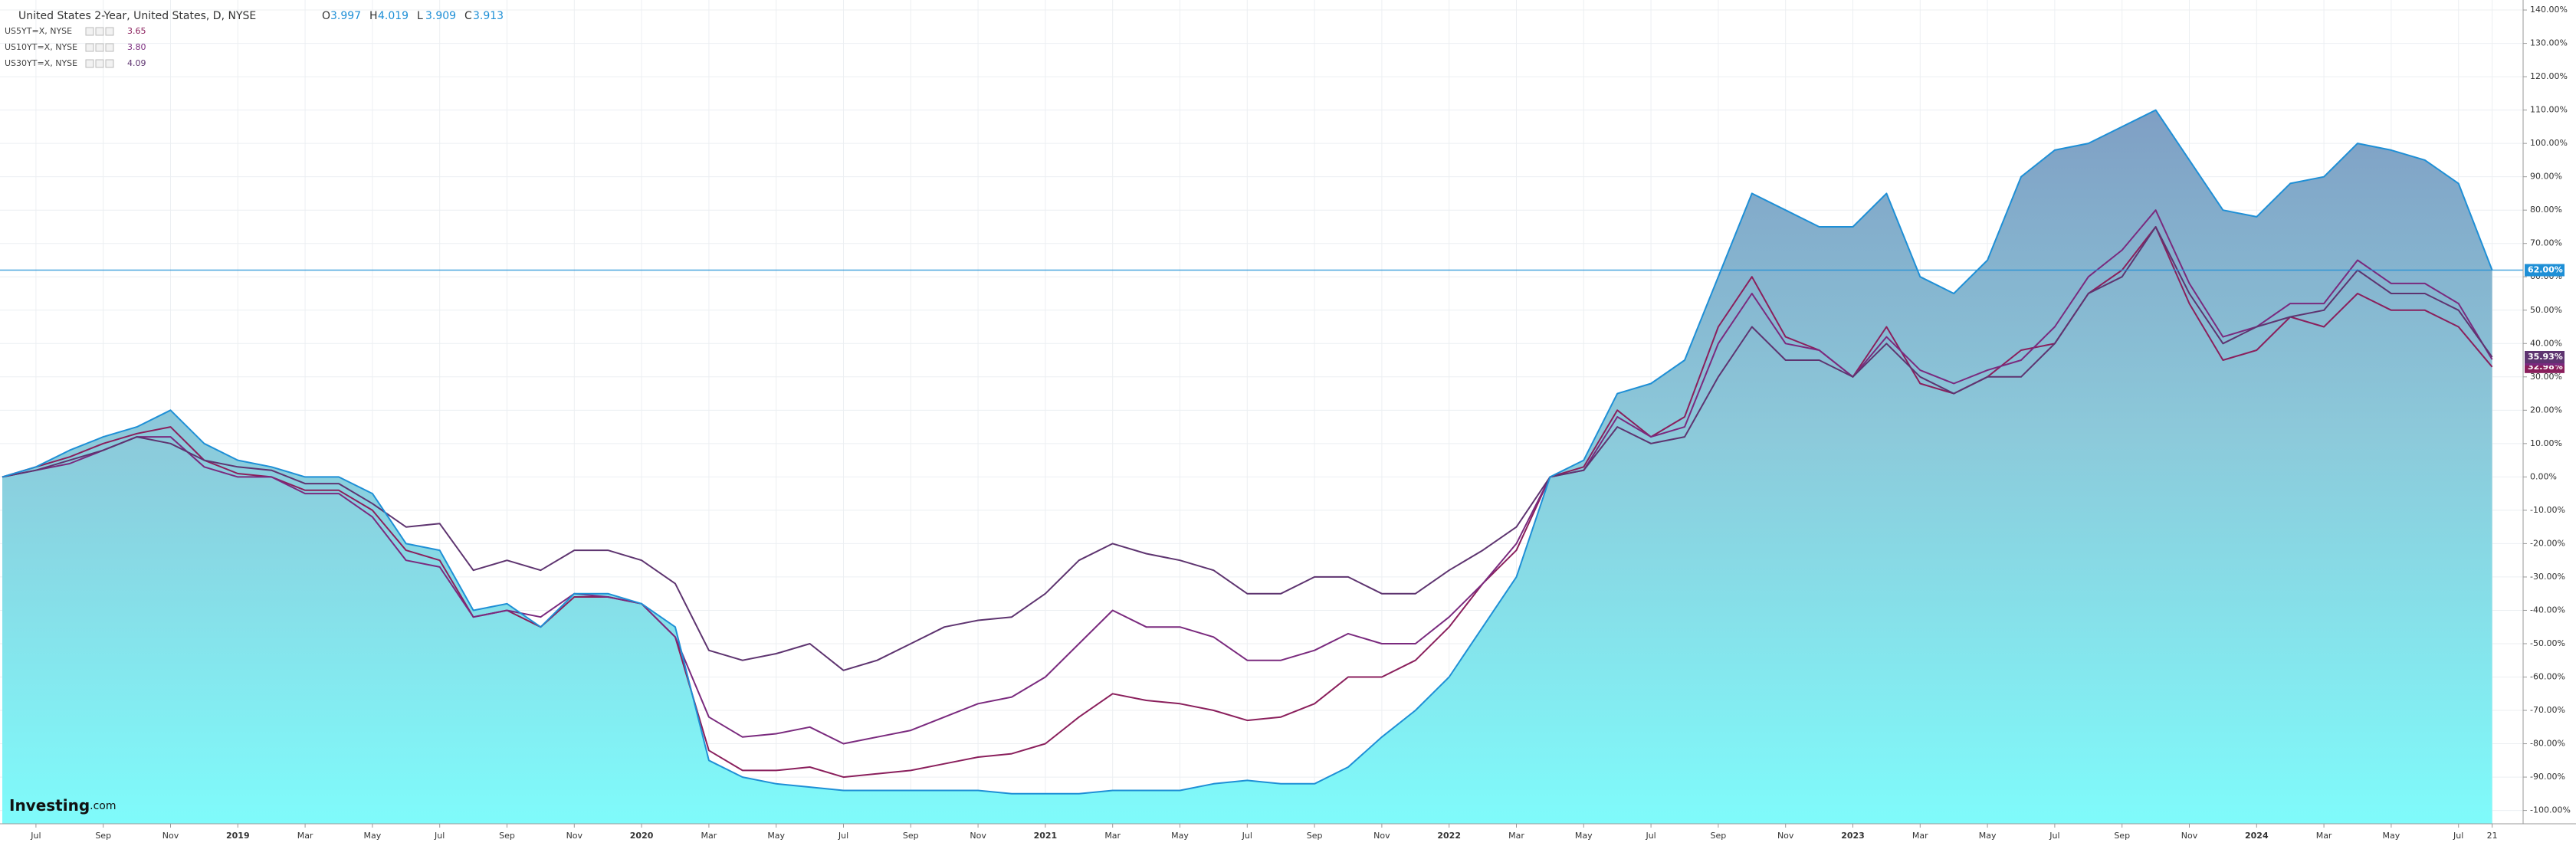 Image resolution: width=2576 pixels, height=846 pixels. I want to click on y-tick-label: -30.00%, so click(2547, 577).